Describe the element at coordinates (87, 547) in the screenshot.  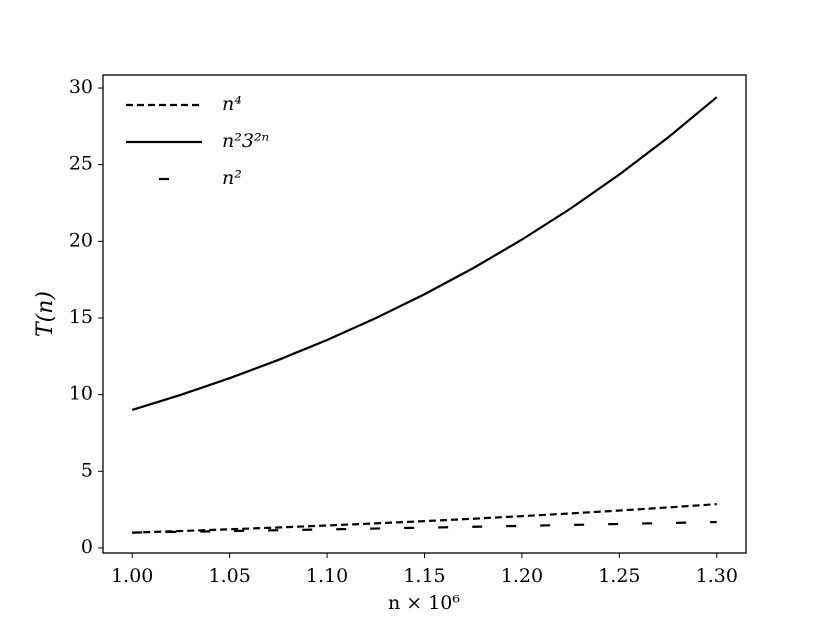
I see `y-tick-label: 0` at that location.